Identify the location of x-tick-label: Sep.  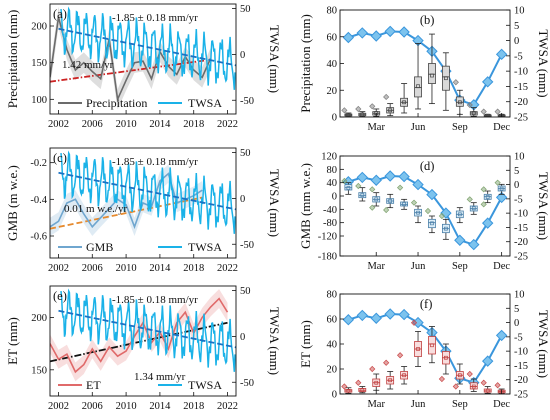
(460, 266).